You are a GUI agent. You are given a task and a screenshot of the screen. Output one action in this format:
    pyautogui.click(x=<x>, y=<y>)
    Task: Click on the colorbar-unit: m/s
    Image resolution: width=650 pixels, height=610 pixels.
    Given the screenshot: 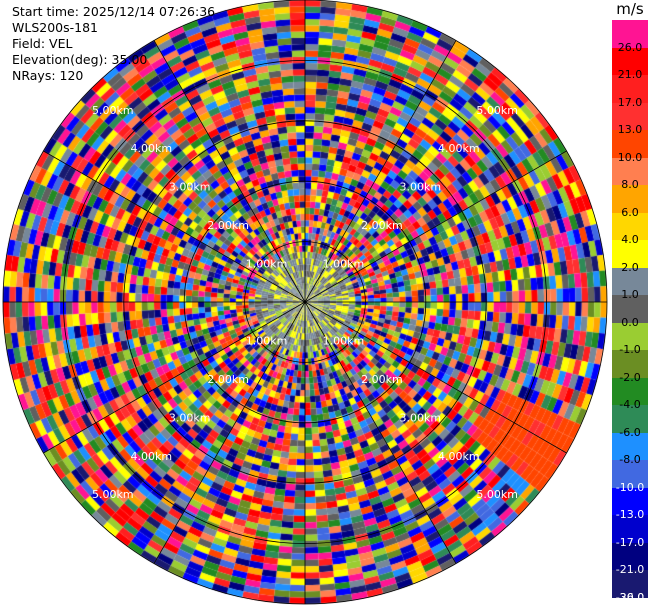 What is the action you would take?
    pyautogui.click(x=630, y=9)
    